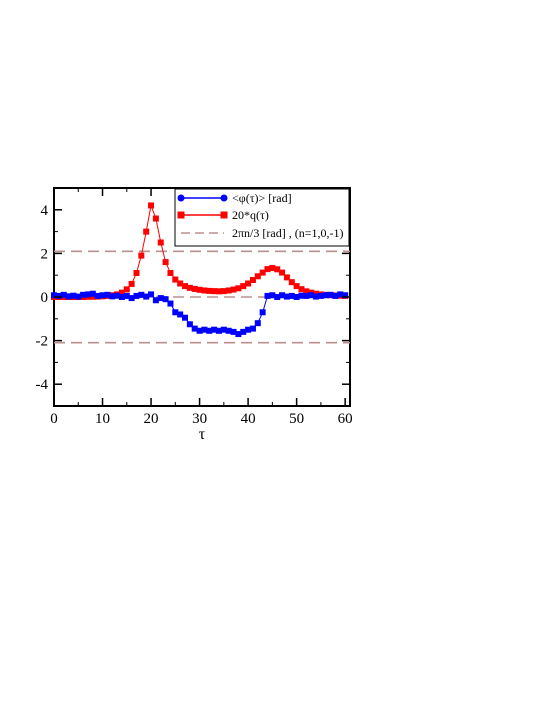  I want to click on legend-label-q: 20*q(τ), so click(250, 215).